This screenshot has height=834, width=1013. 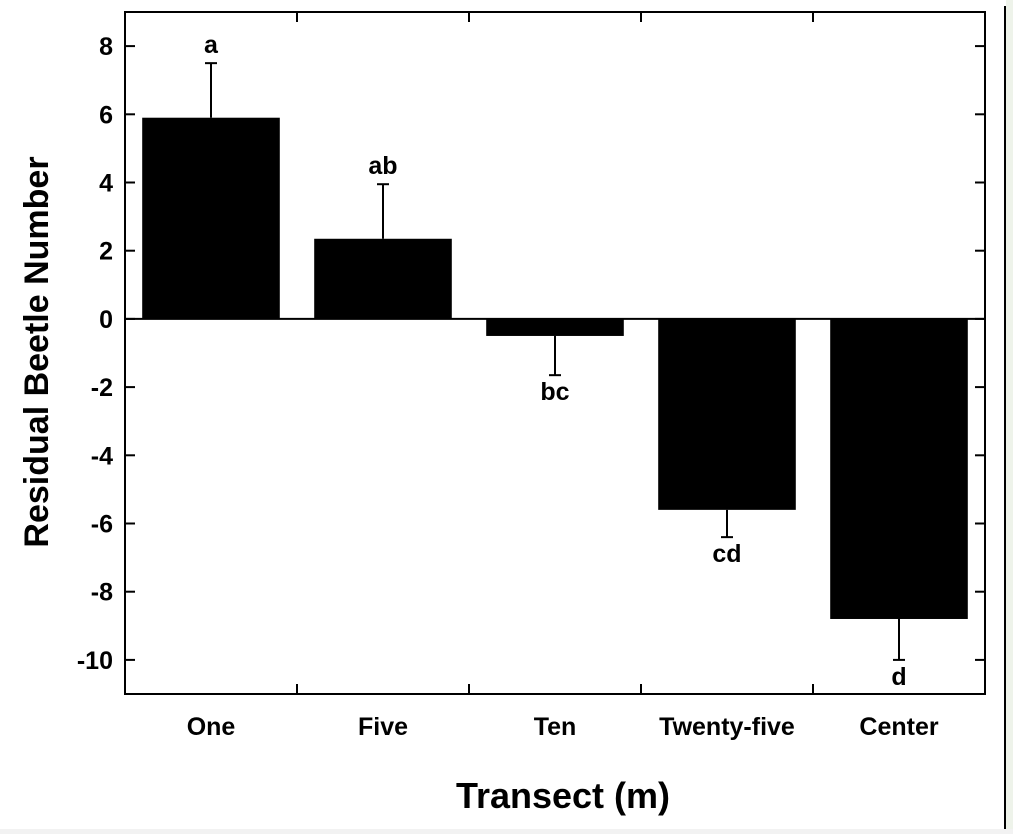 What do you see at coordinates (506, 831) in the screenshot?
I see `bottom-edge-strip` at bounding box center [506, 831].